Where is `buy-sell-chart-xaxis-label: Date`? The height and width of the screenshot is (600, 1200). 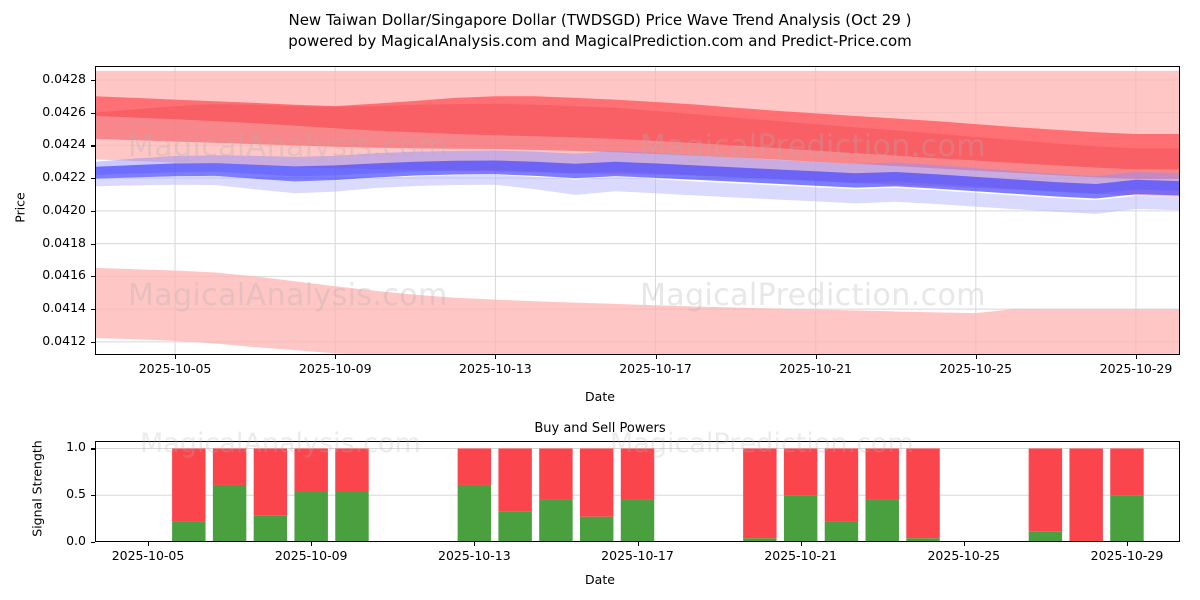 buy-sell-chart-xaxis-label: Date is located at coordinates (600, 579).